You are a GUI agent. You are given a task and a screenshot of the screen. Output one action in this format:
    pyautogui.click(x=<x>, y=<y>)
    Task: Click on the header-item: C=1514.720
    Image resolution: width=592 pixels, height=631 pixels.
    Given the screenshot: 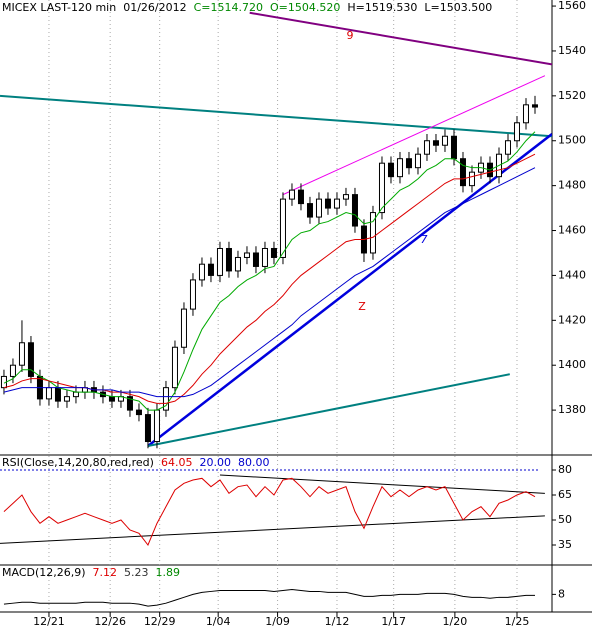 What is the action you would take?
    pyautogui.click(x=228, y=7)
    